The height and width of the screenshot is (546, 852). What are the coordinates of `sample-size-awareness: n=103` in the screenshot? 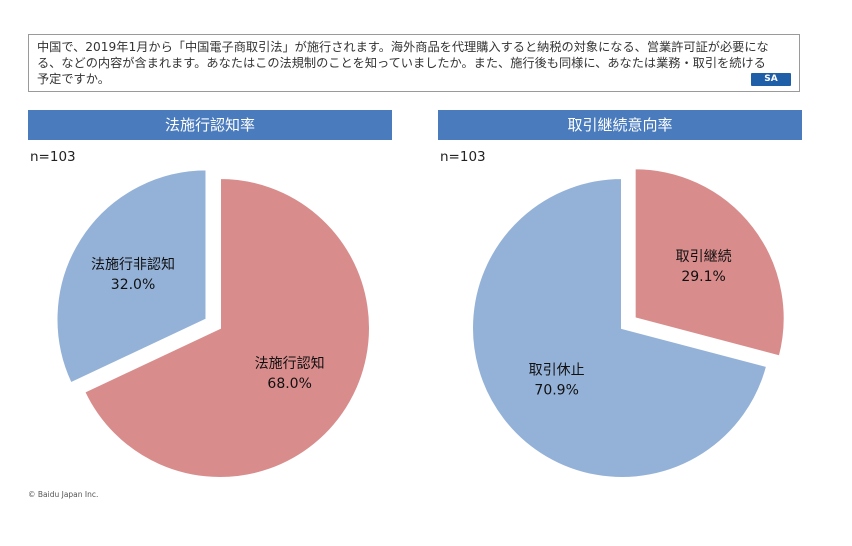 It's located at (53, 157).